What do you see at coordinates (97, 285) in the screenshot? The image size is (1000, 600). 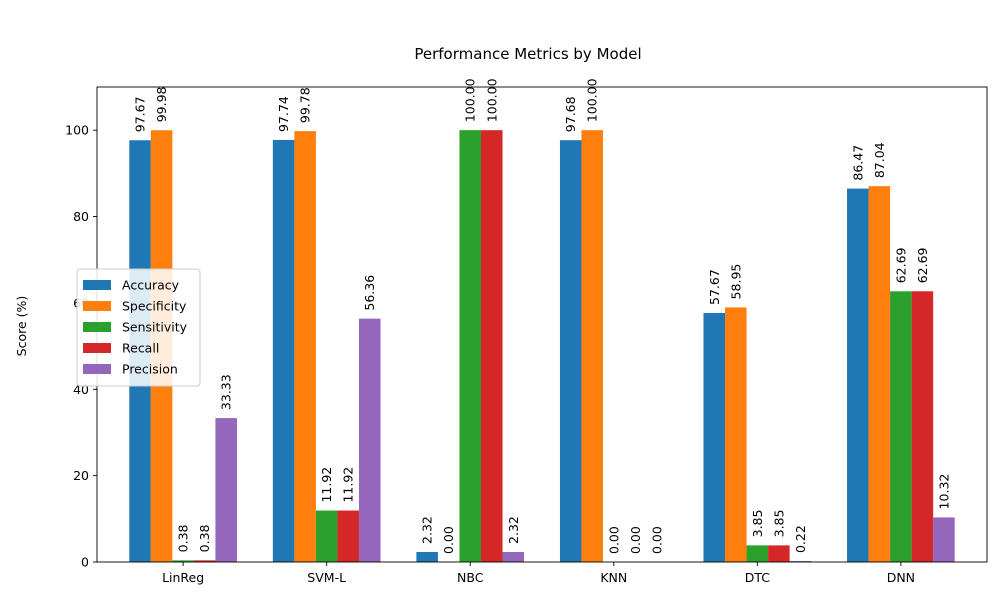 I see `legend-swatch-accuracy` at bounding box center [97, 285].